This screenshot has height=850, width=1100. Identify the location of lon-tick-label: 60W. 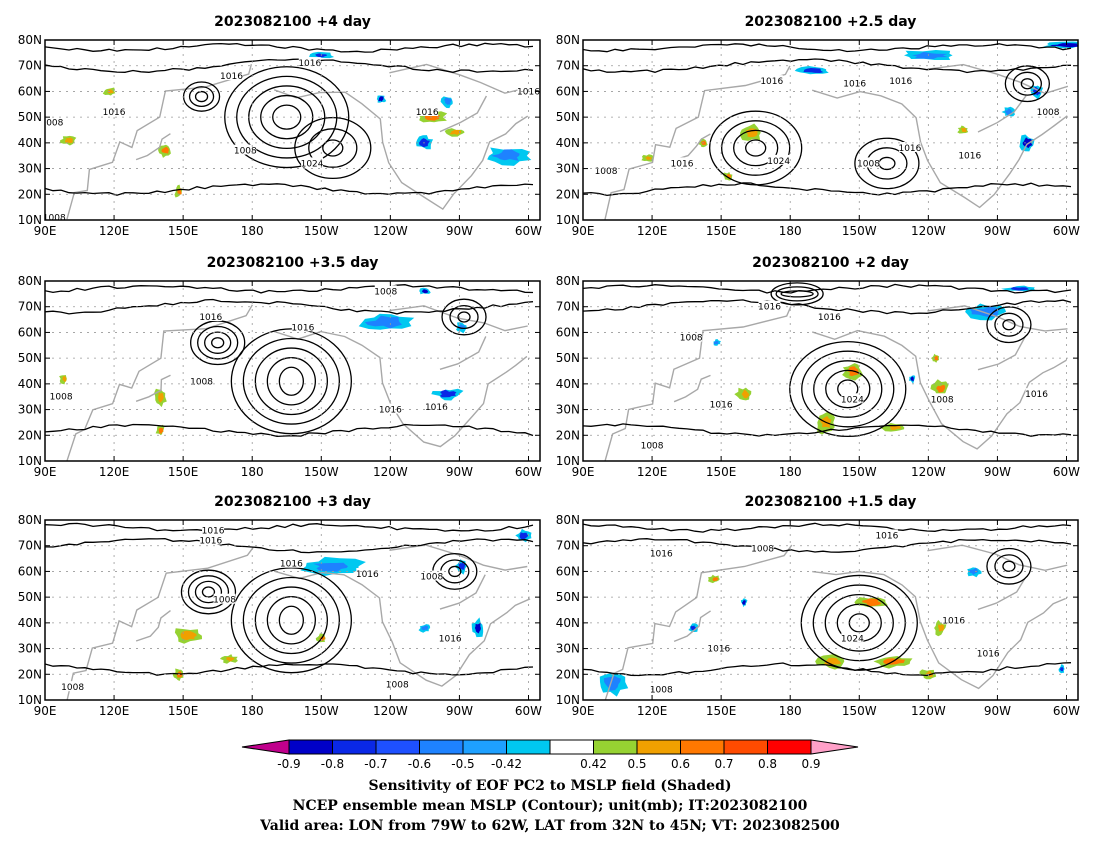
(1066, 231).